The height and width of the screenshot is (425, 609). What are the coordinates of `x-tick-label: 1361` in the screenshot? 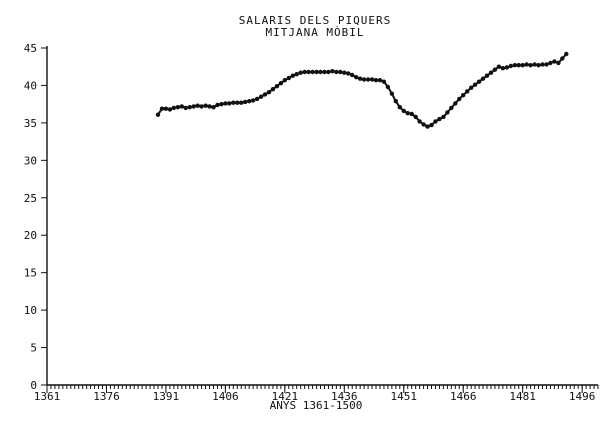 It's located at (47, 396).